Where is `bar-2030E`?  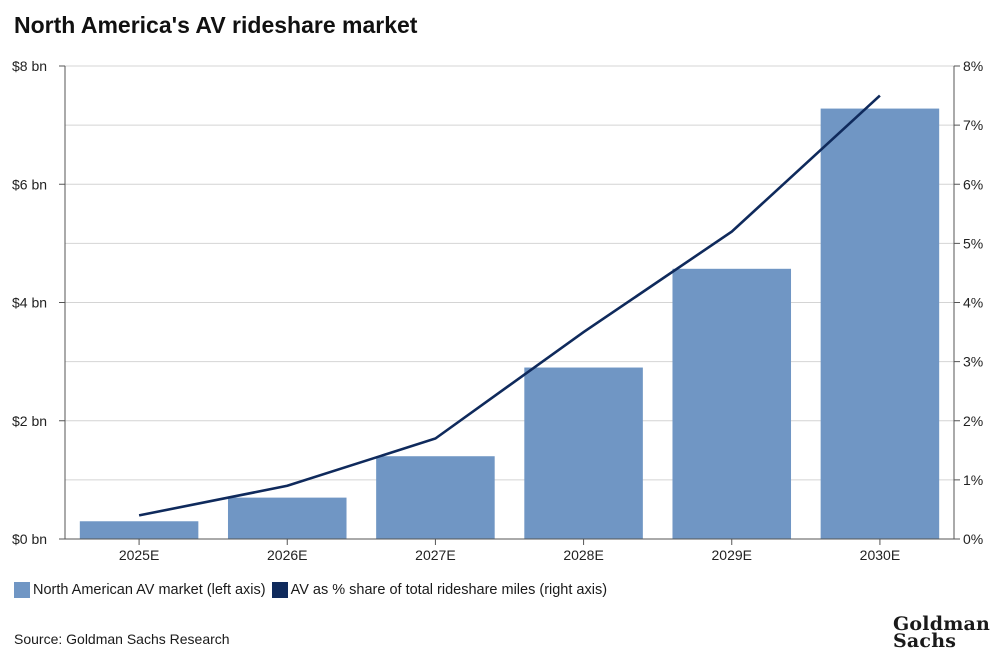
bar-2030E is located at coordinates (880, 323).